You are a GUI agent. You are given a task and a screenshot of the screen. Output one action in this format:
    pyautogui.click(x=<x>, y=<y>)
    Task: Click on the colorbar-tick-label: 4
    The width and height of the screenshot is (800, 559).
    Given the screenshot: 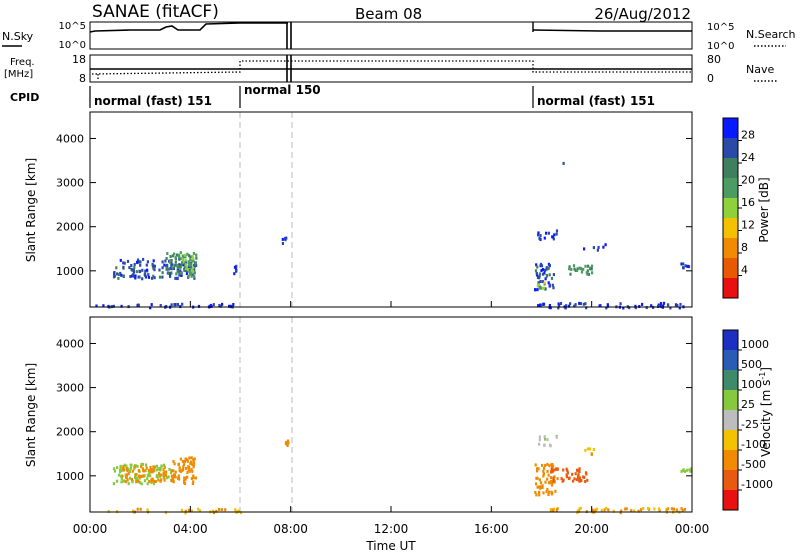 What is the action you would take?
    pyautogui.click(x=744, y=270)
    